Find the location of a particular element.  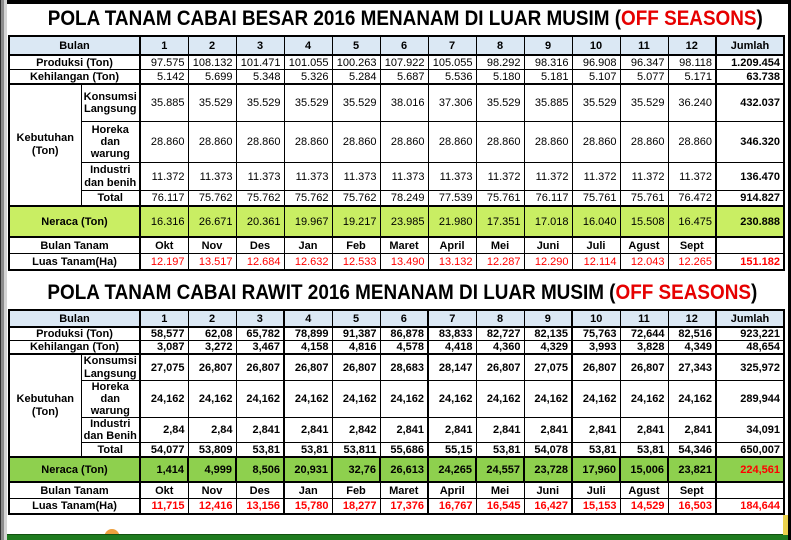

data-cell: 96.908 is located at coordinates (596, 62).